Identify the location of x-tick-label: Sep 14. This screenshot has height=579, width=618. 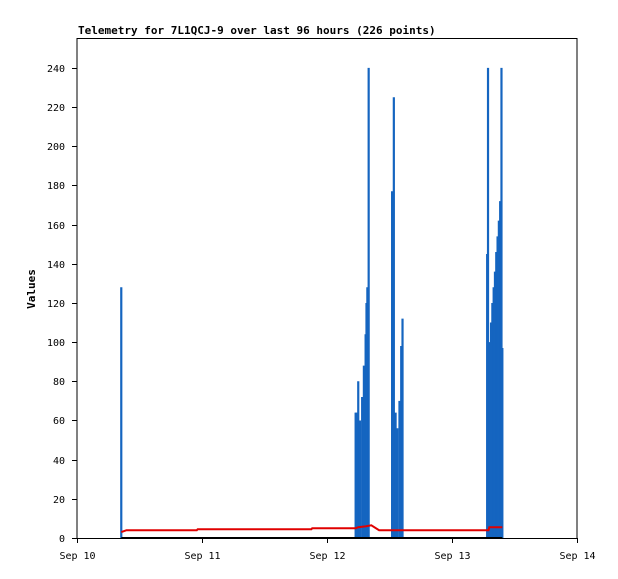
(577, 556).